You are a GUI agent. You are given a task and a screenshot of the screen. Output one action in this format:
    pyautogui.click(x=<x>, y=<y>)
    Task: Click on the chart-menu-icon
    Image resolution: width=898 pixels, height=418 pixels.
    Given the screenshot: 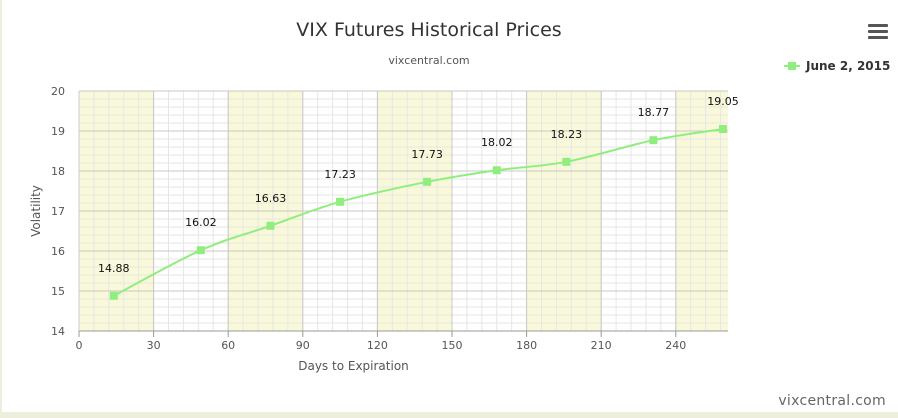 What is the action you would take?
    pyautogui.click(x=878, y=33)
    